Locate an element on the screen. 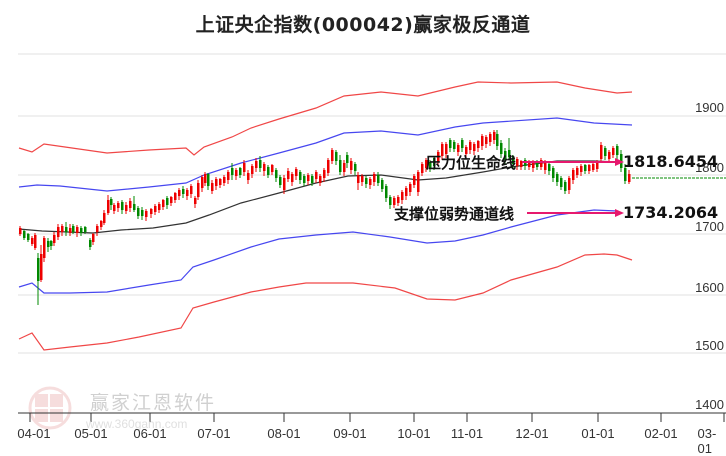  support-arrow-icon is located at coordinates (575, 213).